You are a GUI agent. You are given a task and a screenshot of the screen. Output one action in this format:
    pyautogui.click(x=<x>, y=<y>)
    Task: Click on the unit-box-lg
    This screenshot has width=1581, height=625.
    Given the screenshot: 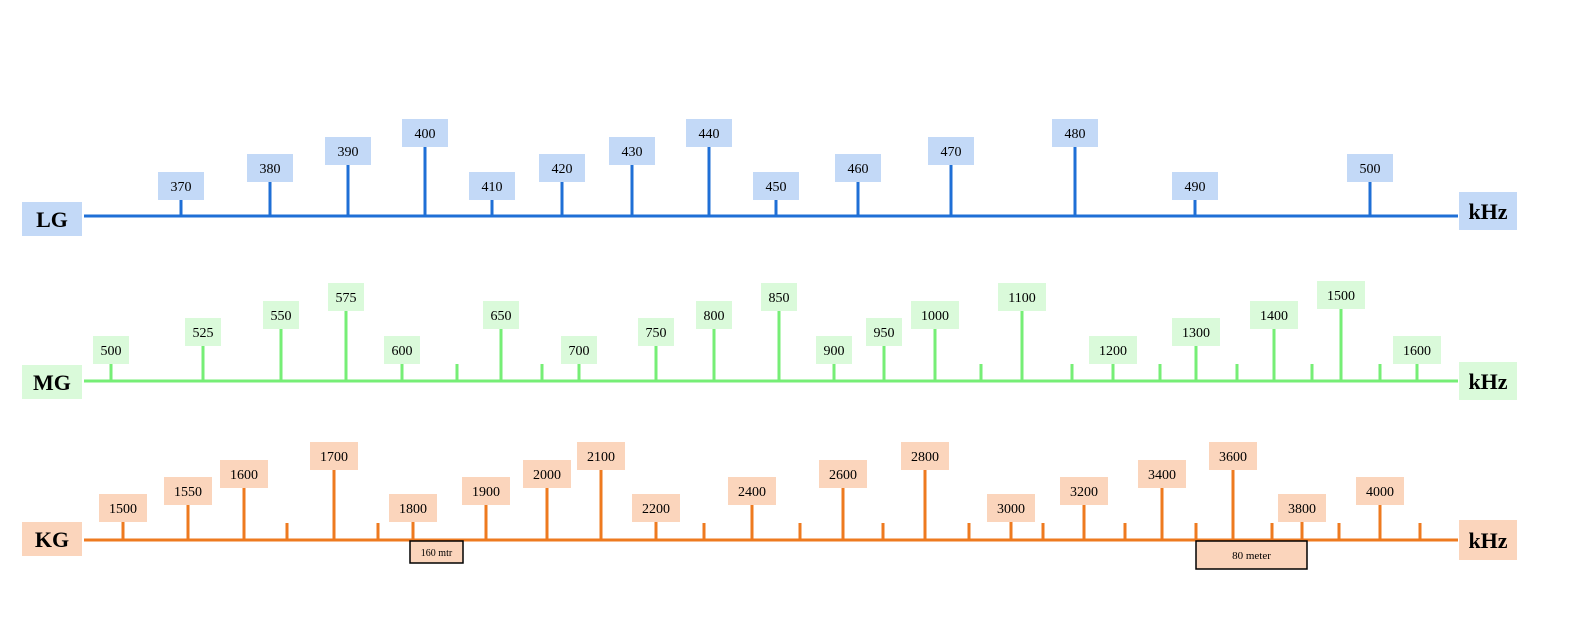 What is the action you would take?
    pyautogui.click(x=1488, y=211)
    